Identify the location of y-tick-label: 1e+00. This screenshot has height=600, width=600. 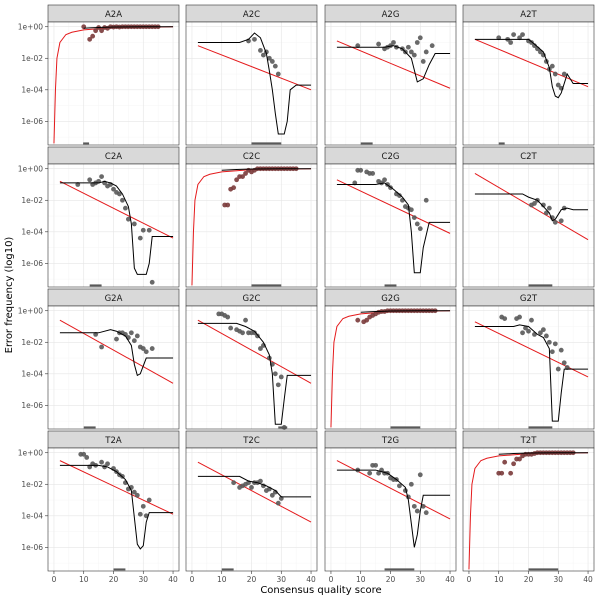
(30, 168).